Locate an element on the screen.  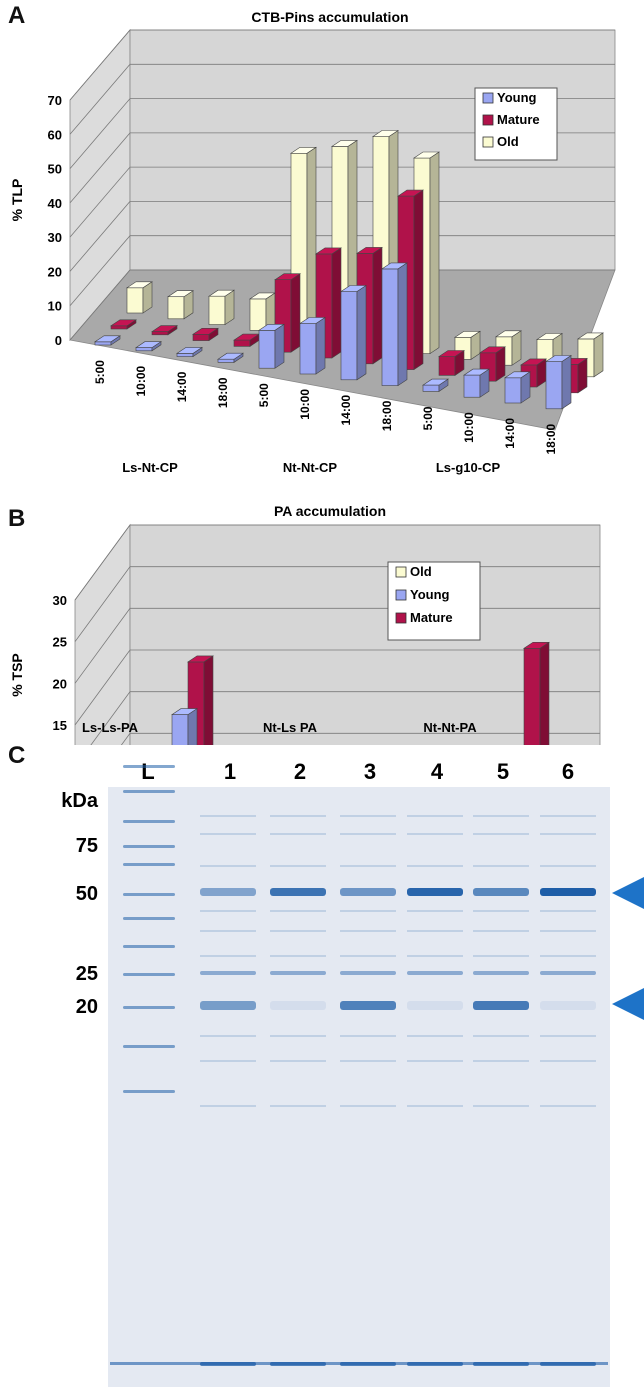
y-tick-label: 10 is located at coordinates (55, 306).